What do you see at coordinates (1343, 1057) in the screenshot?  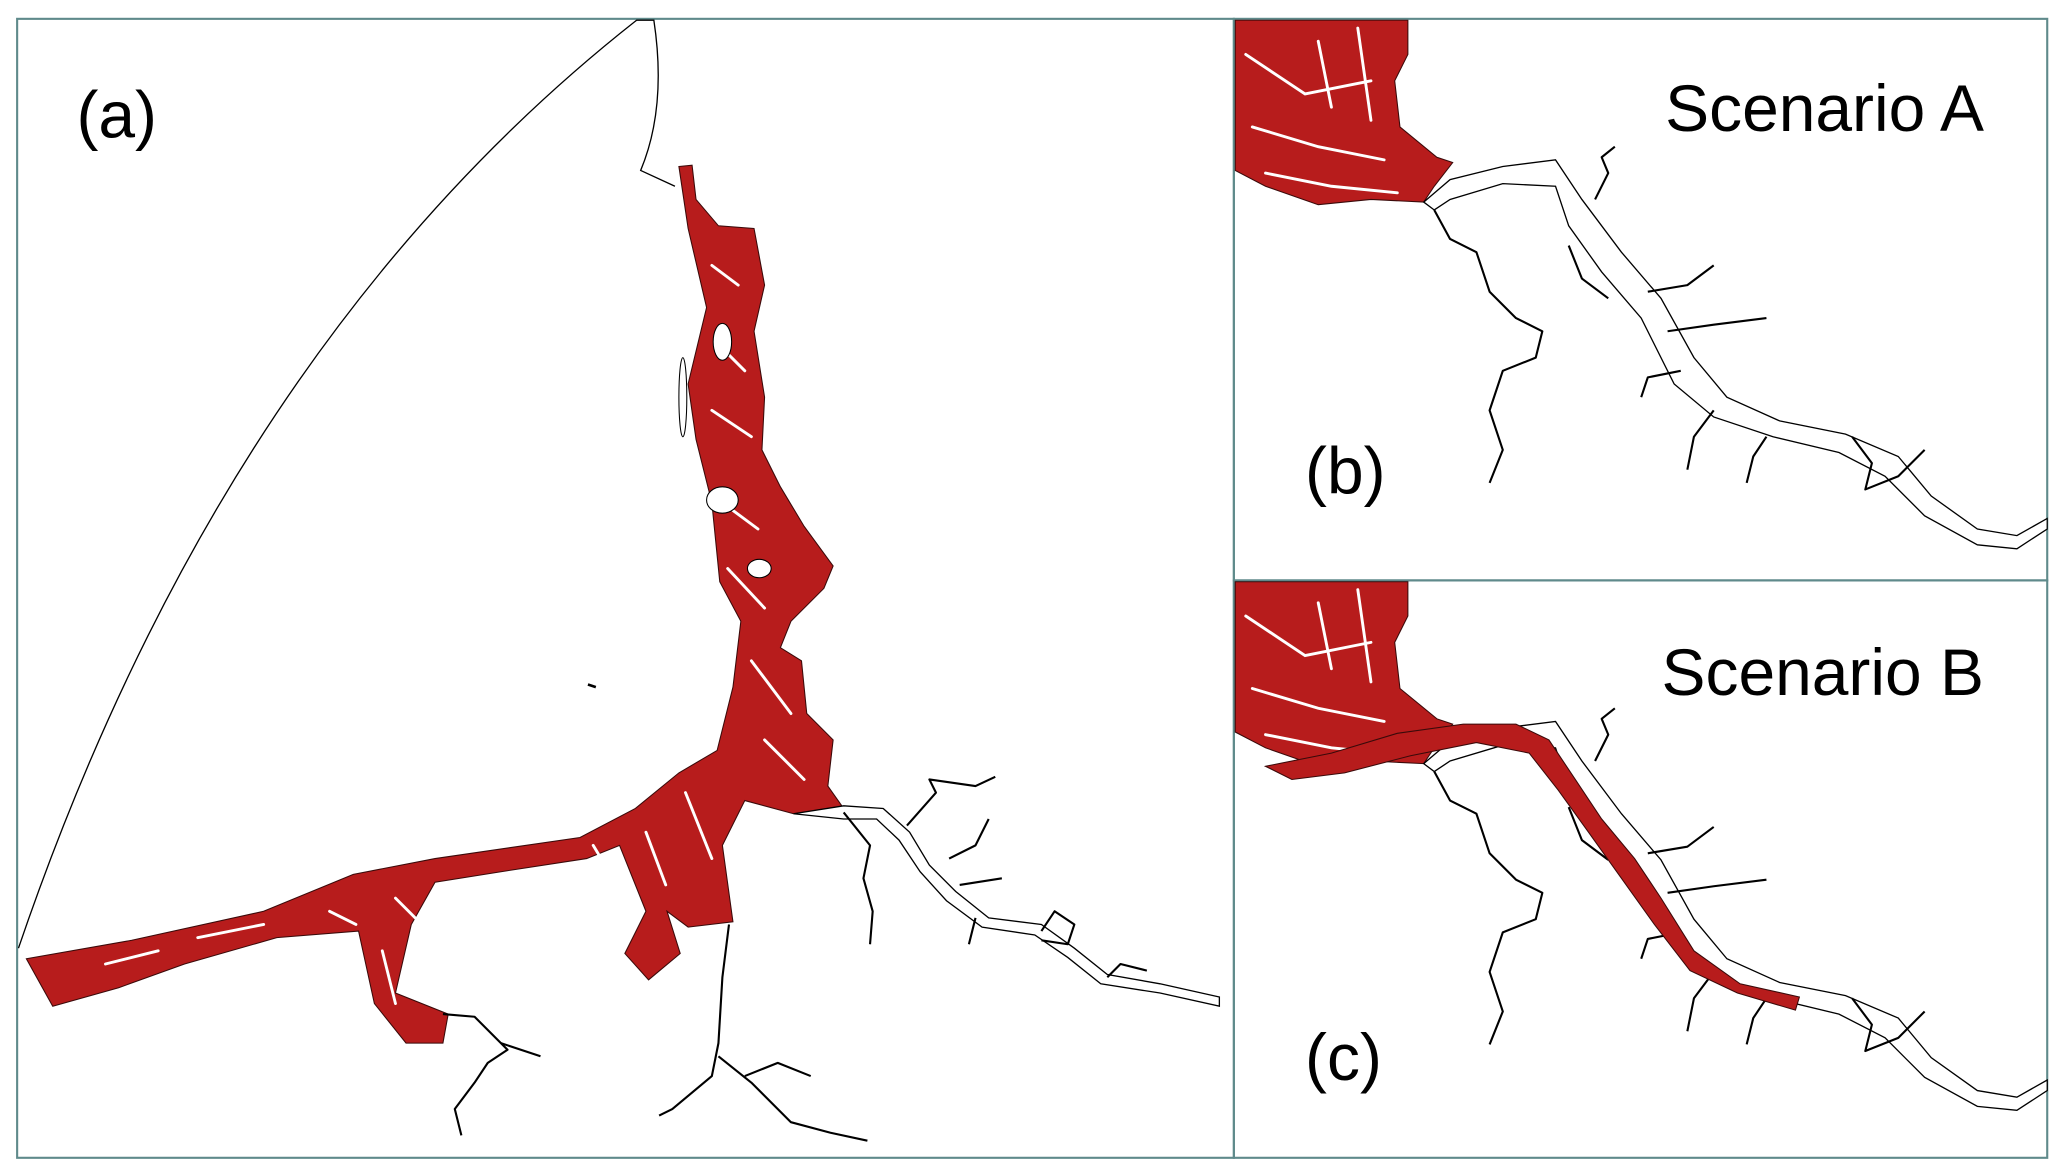 I see `panel-c-label: (c)` at bounding box center [1343, 1057].